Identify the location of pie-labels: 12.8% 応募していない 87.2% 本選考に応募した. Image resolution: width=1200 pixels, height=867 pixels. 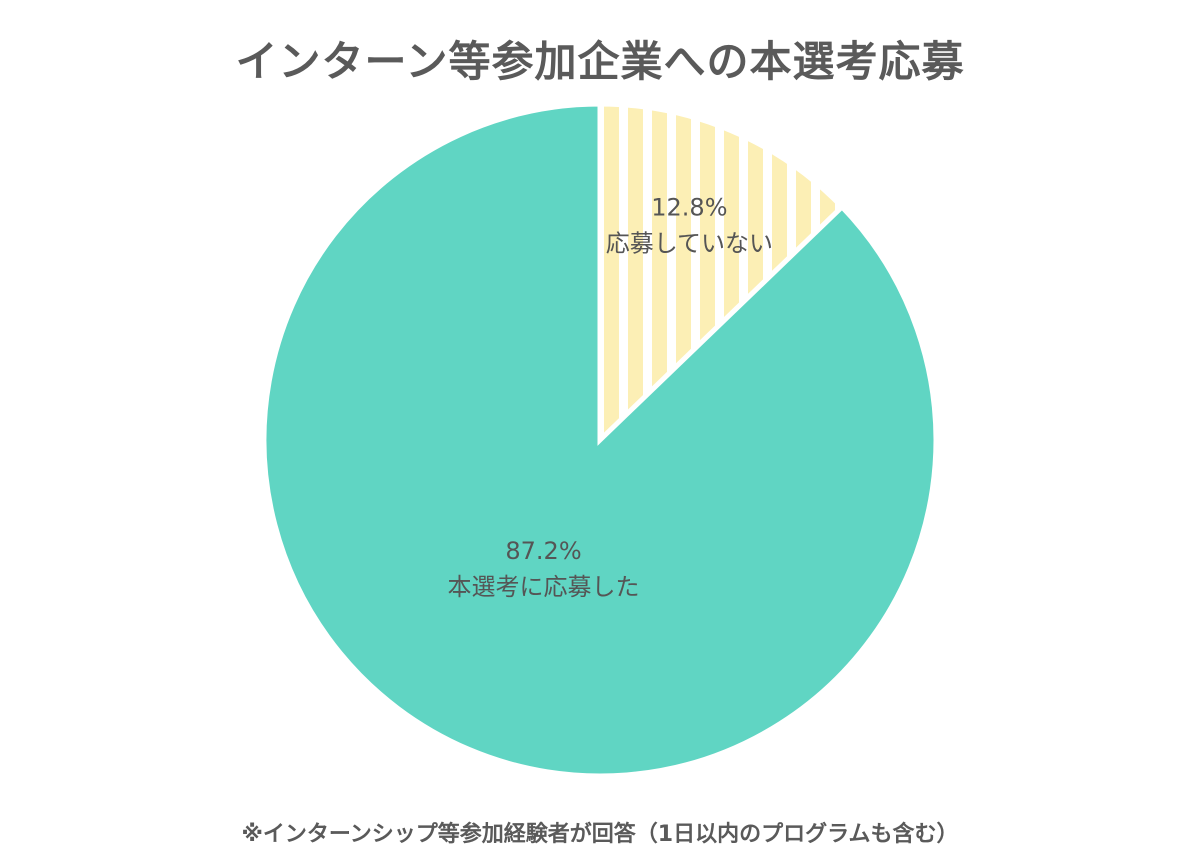
(611, 397).